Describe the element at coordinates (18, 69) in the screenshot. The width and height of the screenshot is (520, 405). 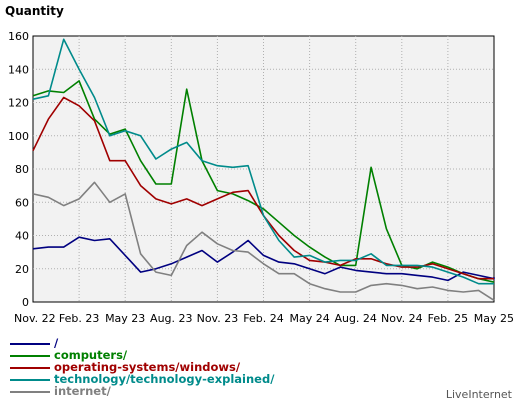
I see `y-tick-label: 140` at that location.